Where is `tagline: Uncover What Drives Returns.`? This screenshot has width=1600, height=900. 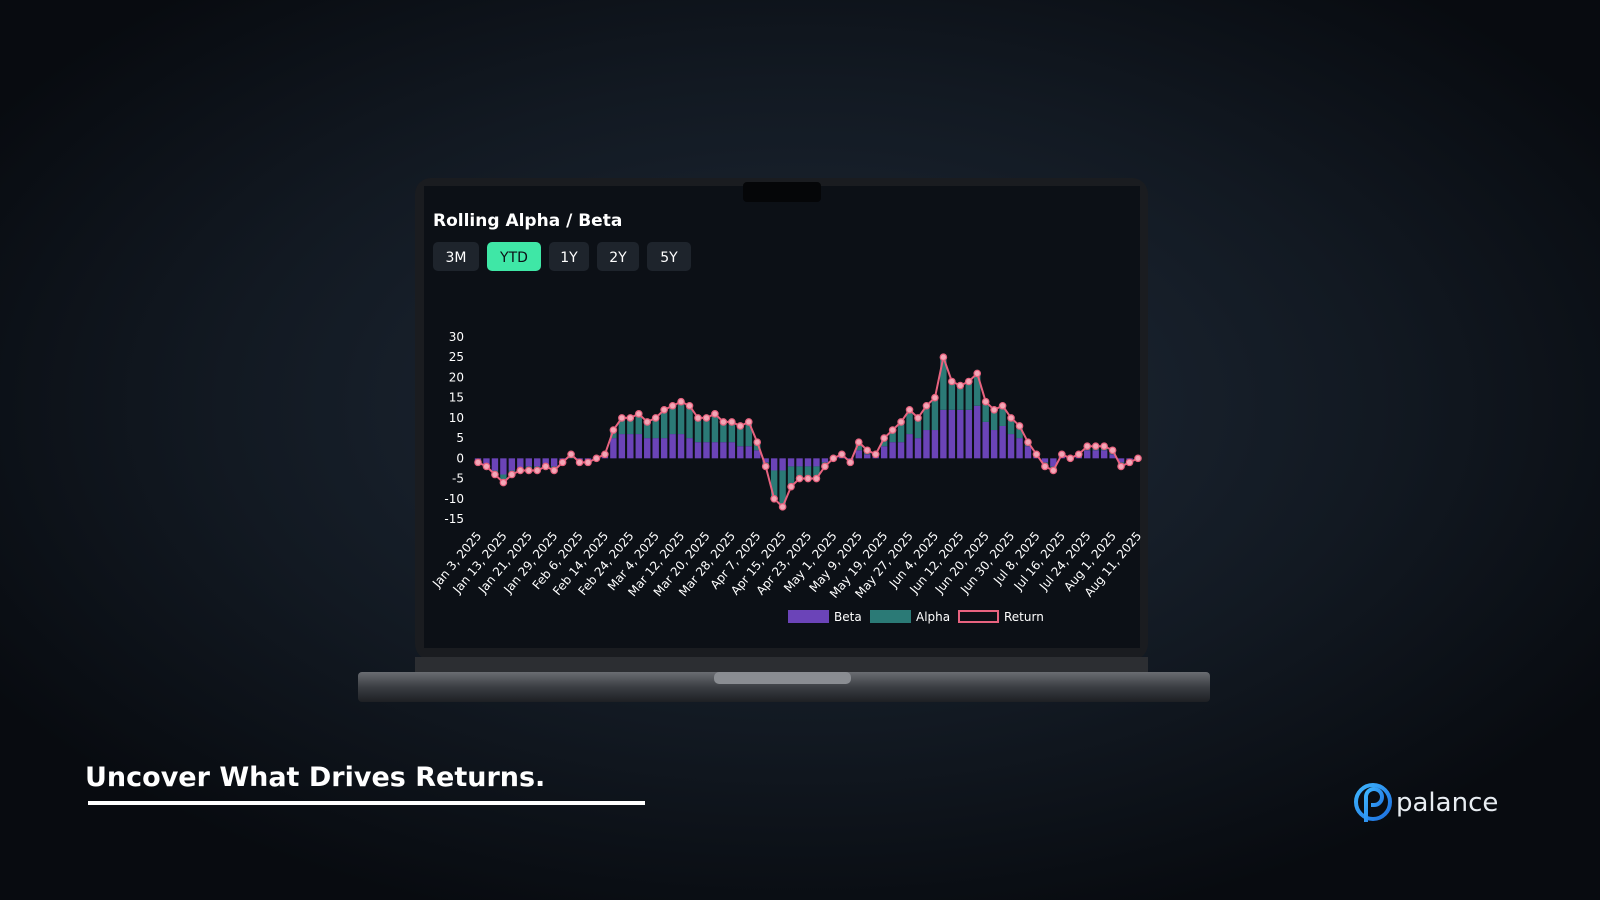 tagline: Uncover What Drives Returns. is located at coordinates (315, 777).